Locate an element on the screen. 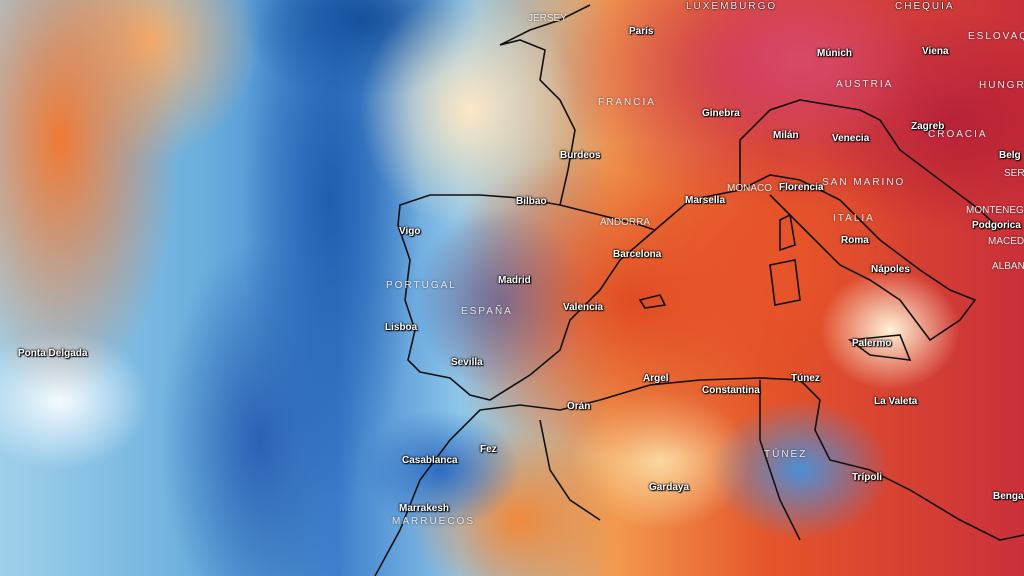 Image resolution: width=1024 pixels, height=576 pixels. city-label: Burdeos is located at coordinates (580, 155).